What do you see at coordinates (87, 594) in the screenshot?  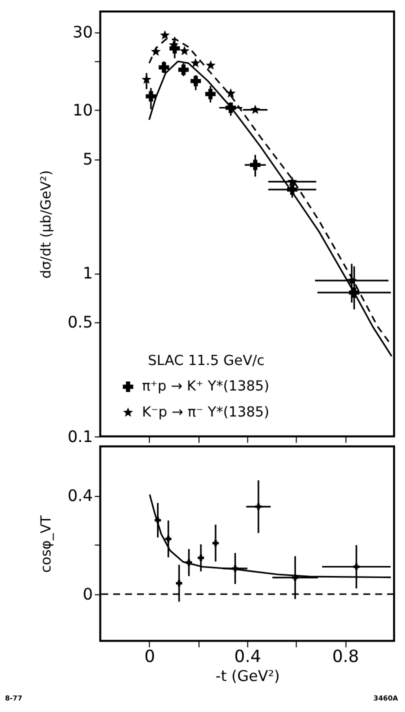 I see `y-tick-label: 0` at bounding box center [87, 594].